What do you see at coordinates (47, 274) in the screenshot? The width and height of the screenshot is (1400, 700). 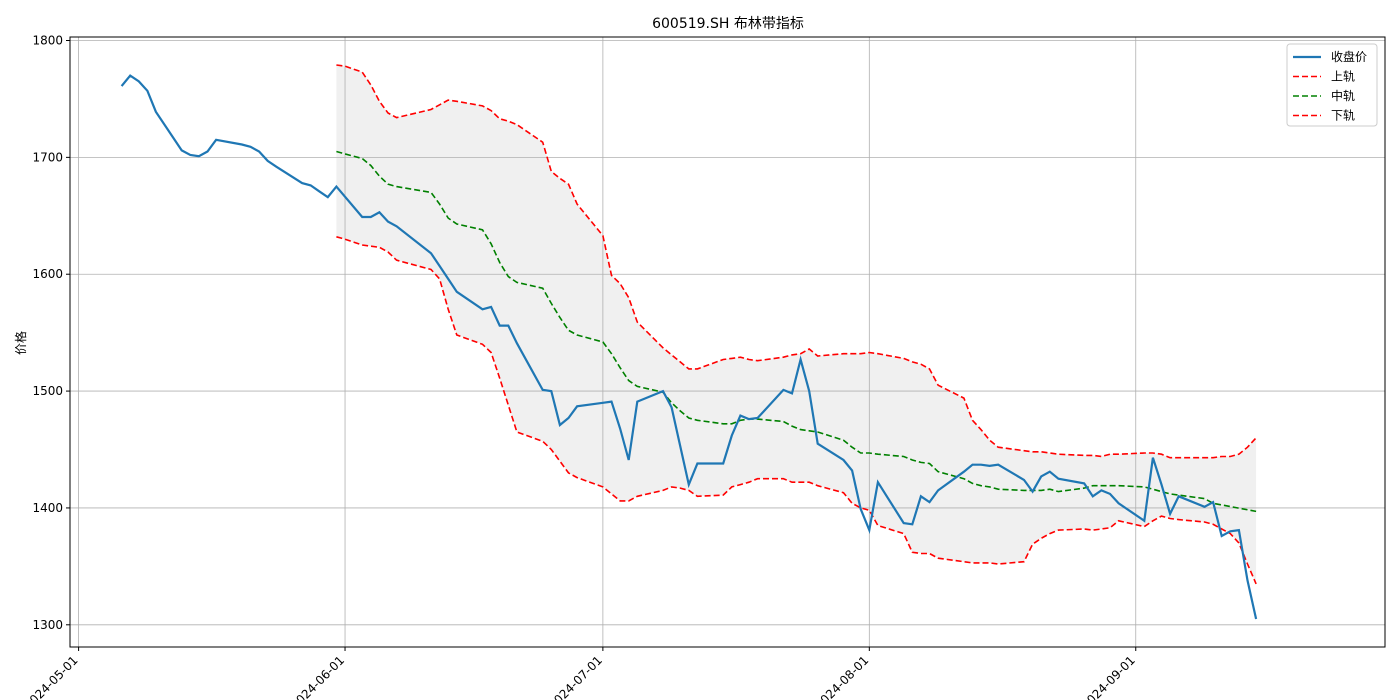 I see `y-tick-label: 1600` at bounding box center [47, 274].